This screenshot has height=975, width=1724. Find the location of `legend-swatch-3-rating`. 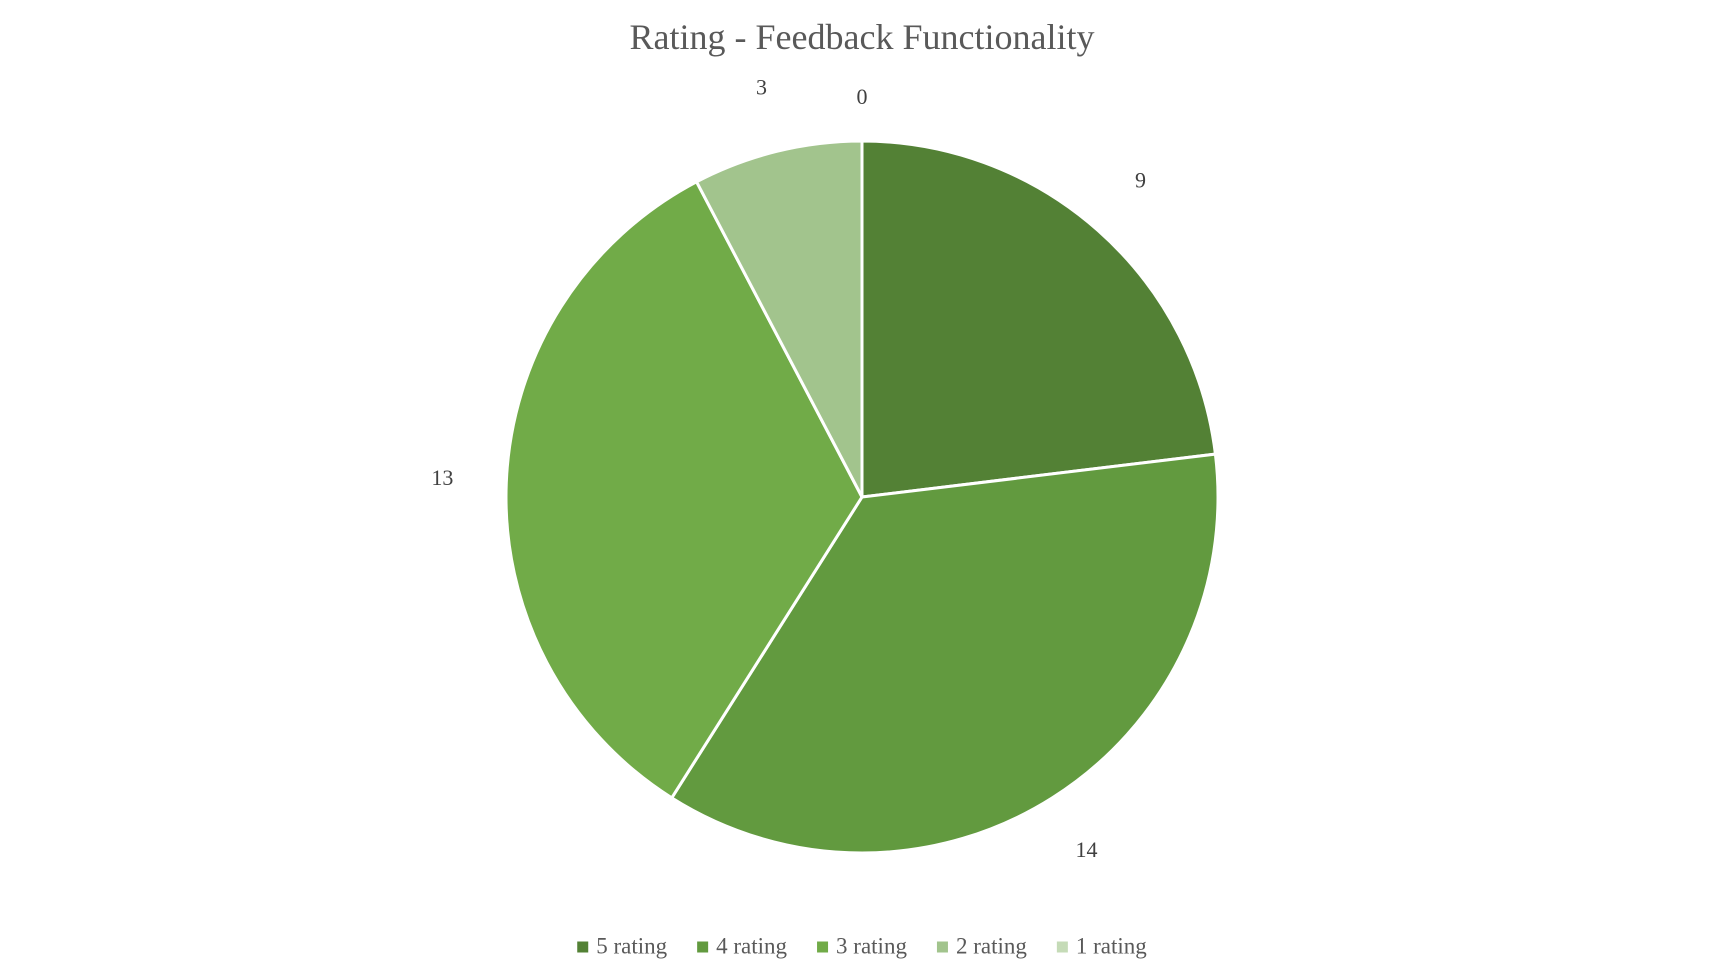

legend-swatch-3-rating is located at coordinates (823, 947).